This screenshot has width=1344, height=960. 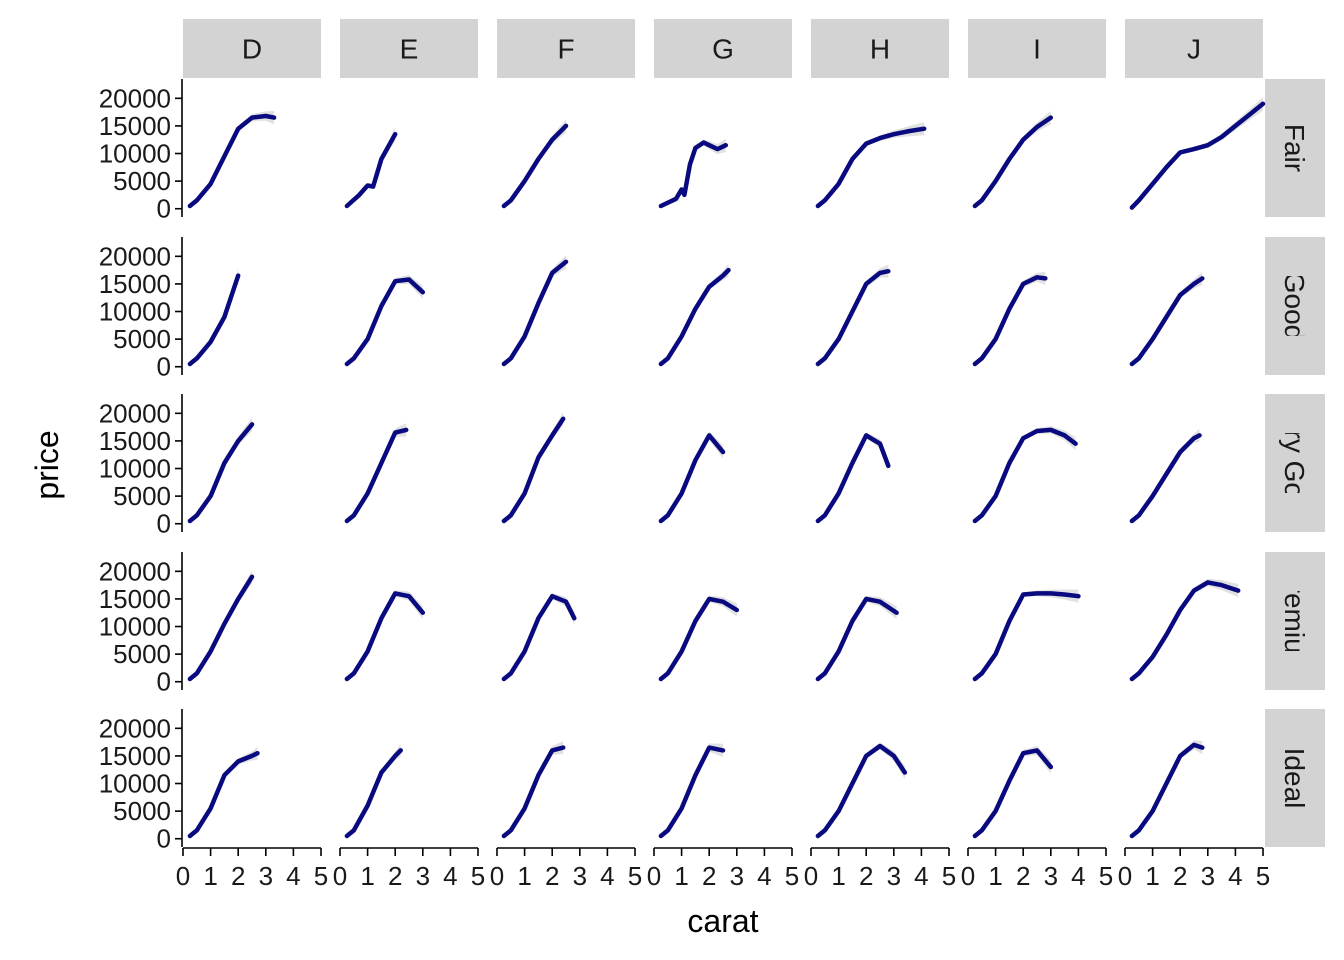 I want to click on panel-D-good-confidence-band, so click(x=214, y=317).